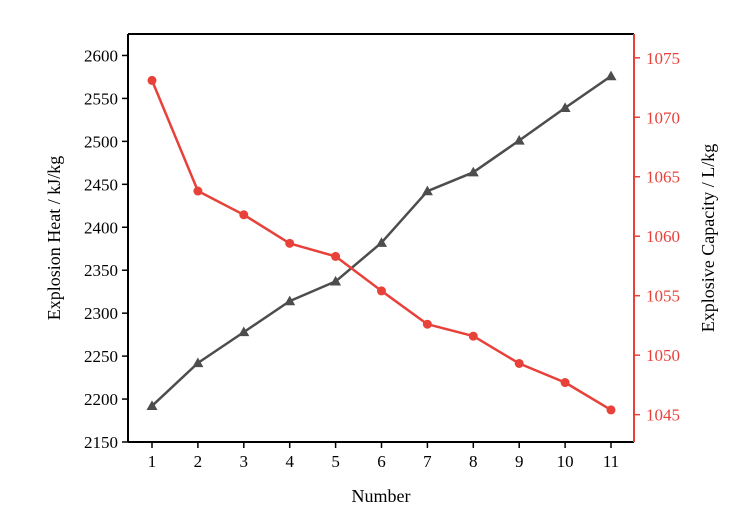  What do you see at coordinates (198, 461) in the screenshot?
I see `x-tick-label: 2` at bounding box center [198, 461].